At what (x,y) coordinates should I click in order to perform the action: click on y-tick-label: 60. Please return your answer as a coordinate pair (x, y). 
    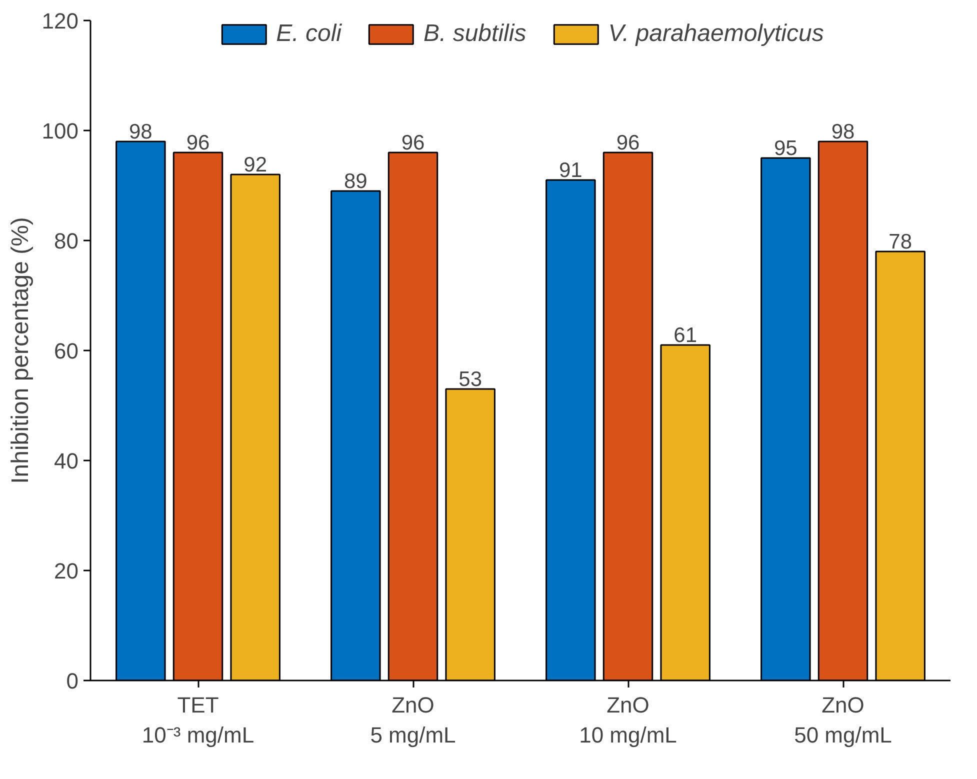
    Looking at the image, I should click on (66, 351).